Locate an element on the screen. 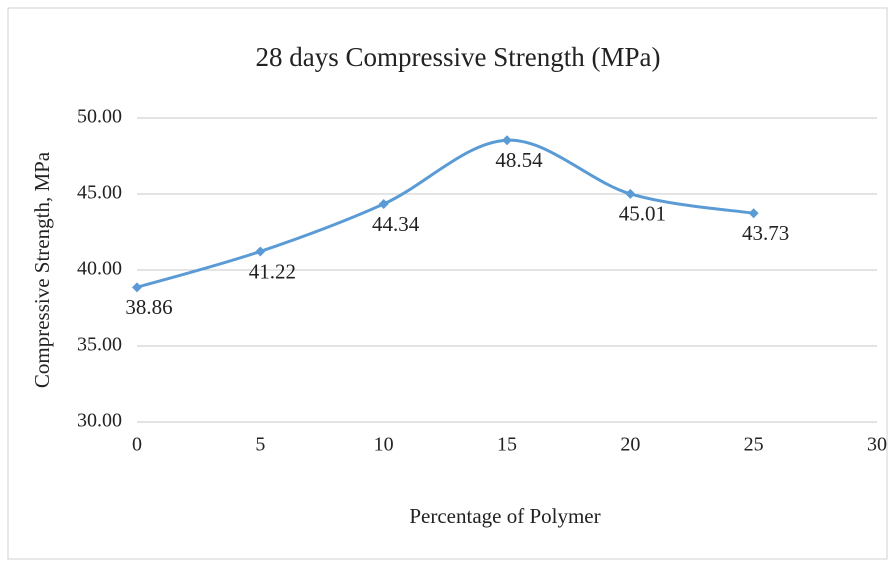 This screenshot has width=896, height=567. y-tick-label: 30.00 is located at coordinates (99, 421).